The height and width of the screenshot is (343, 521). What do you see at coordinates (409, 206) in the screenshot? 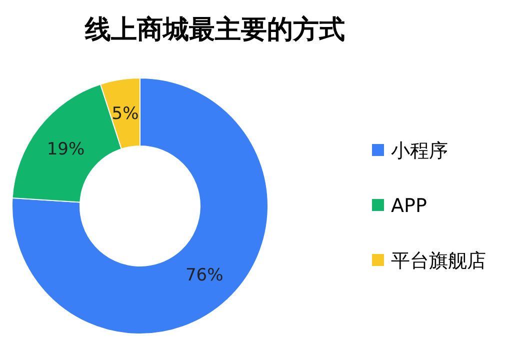
I see `legend-label: APP` at bounding box center [409, 206].